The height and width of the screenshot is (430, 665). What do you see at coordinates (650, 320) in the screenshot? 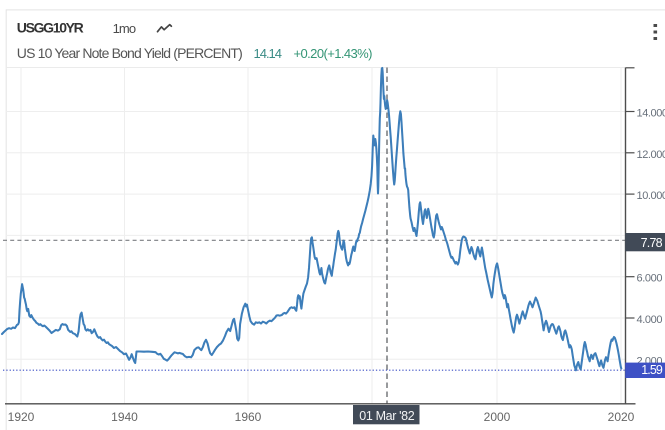
I see `svg-text: 4.000` at bounding box center [650, 320].